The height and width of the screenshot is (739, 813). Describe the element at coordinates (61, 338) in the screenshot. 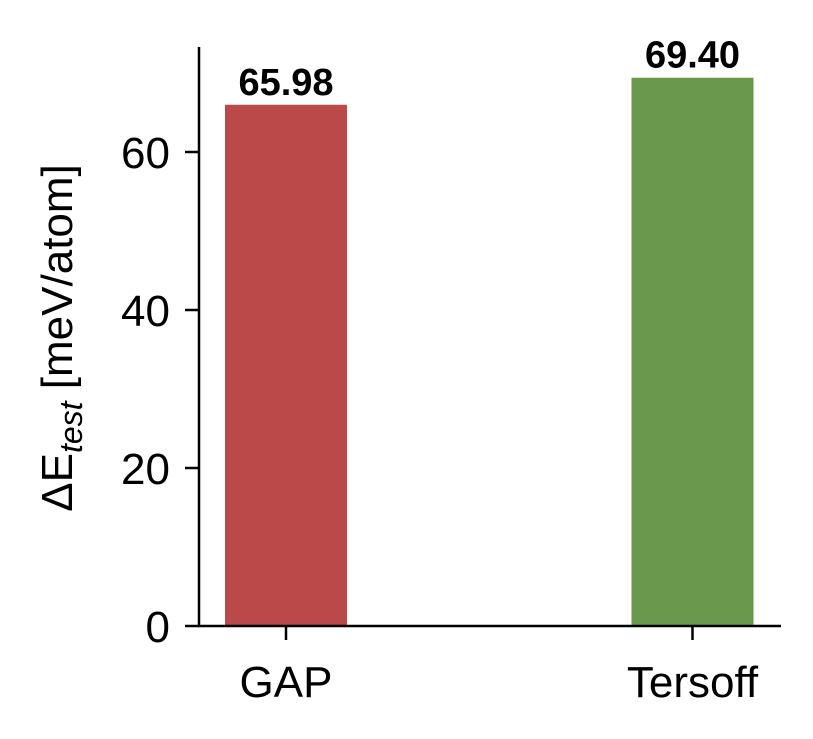

I see `y-axis-label: ΔEtest [meV/atom]` at that location.